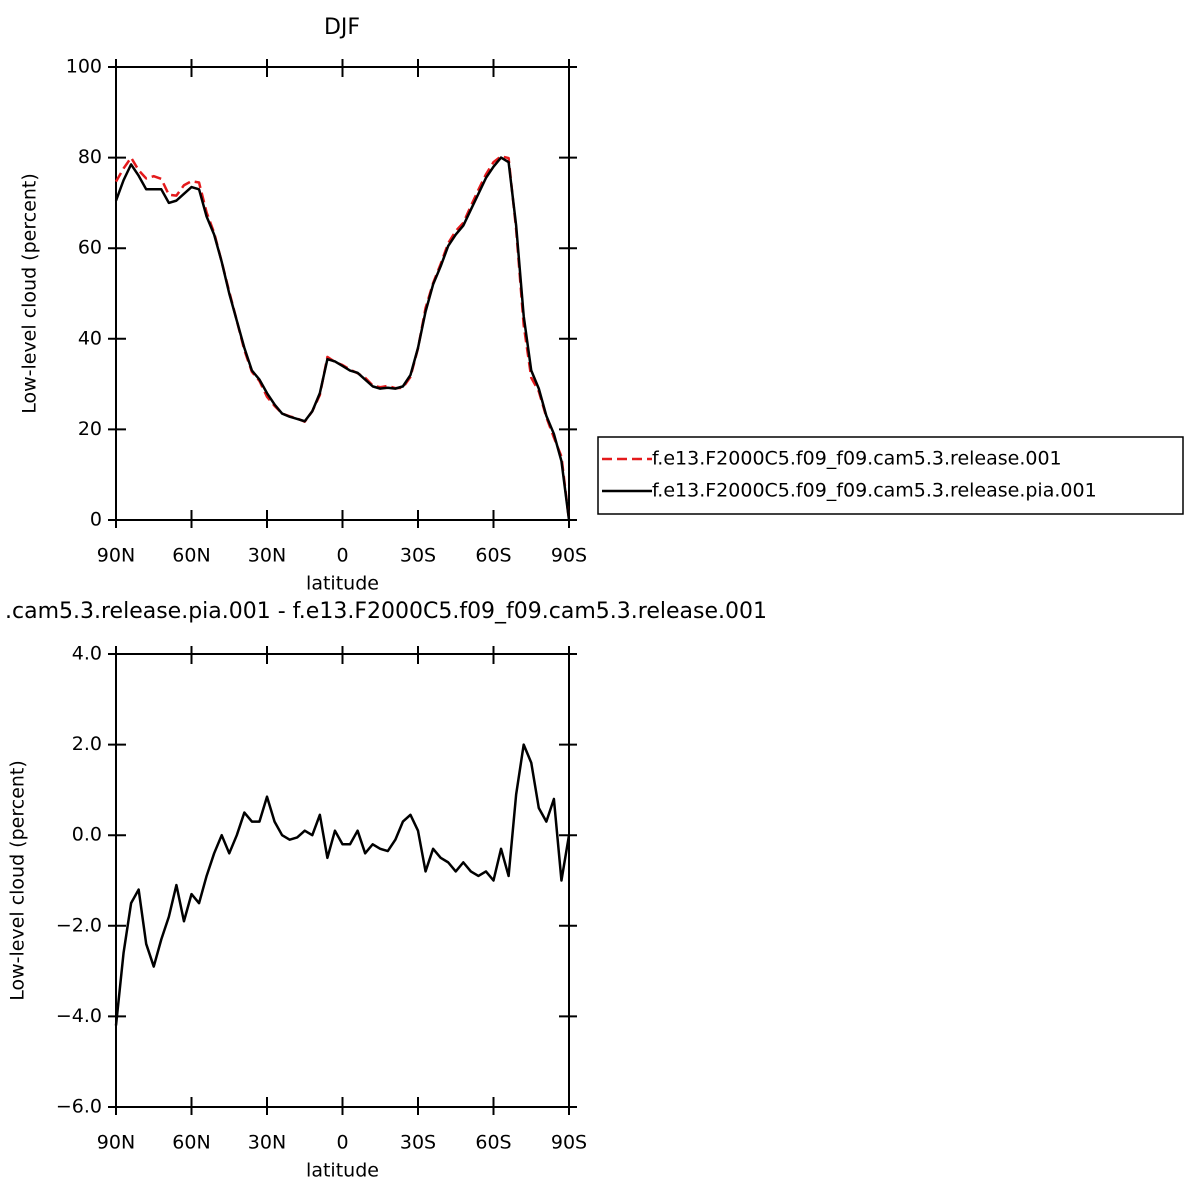  Describe the element at coordinates (342, 27) in the screenshot. I see `chart-title: DJF` at that location.